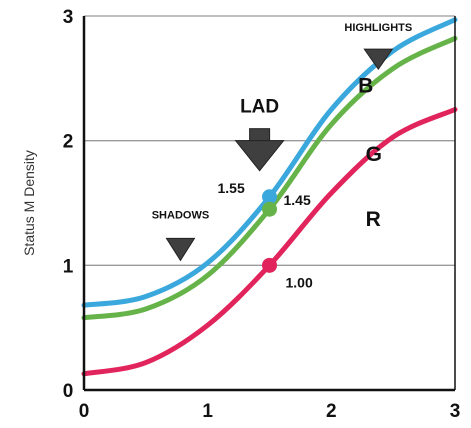 The height and width of the screenshot is (428, 471). Describe the element at coordinates (180, 249) in the screenshot. I see `shadows-arrow-icon` at that location.